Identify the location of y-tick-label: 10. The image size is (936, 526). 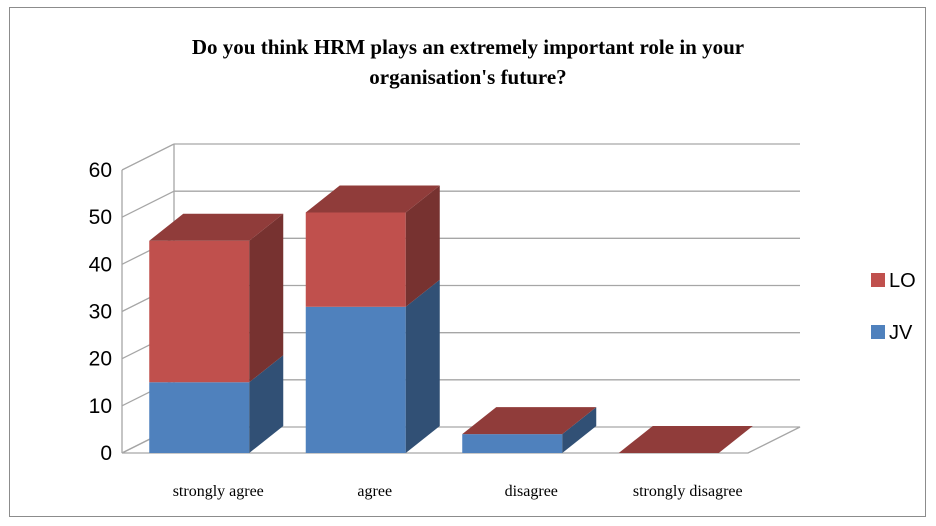
(100, 406).